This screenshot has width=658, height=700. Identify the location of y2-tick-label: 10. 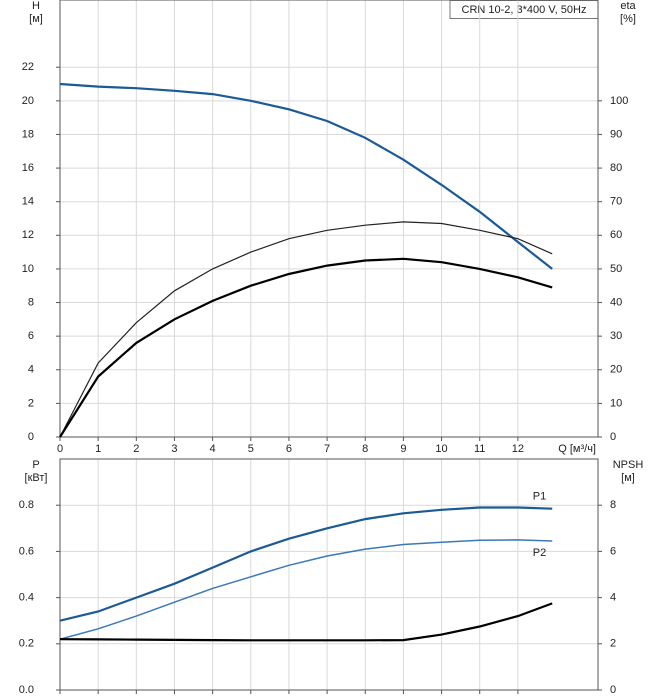
(616, 403).